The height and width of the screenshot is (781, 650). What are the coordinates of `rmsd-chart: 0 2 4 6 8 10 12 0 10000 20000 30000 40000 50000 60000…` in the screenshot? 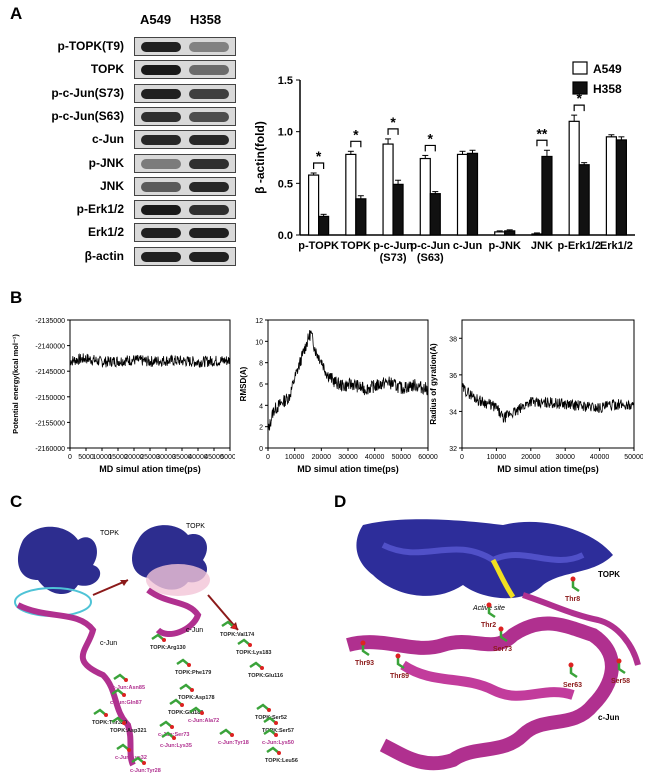 It's located at (338, 396).